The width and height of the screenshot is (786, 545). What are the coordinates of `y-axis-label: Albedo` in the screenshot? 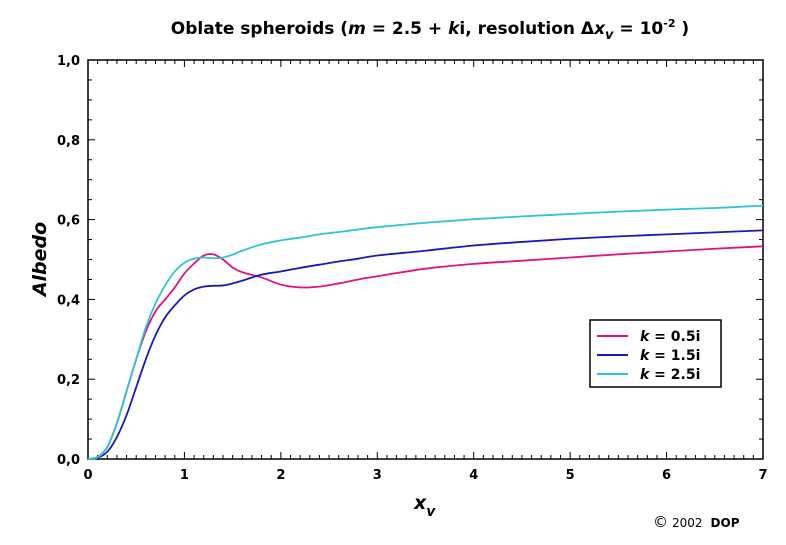 It's located at (40, 260).